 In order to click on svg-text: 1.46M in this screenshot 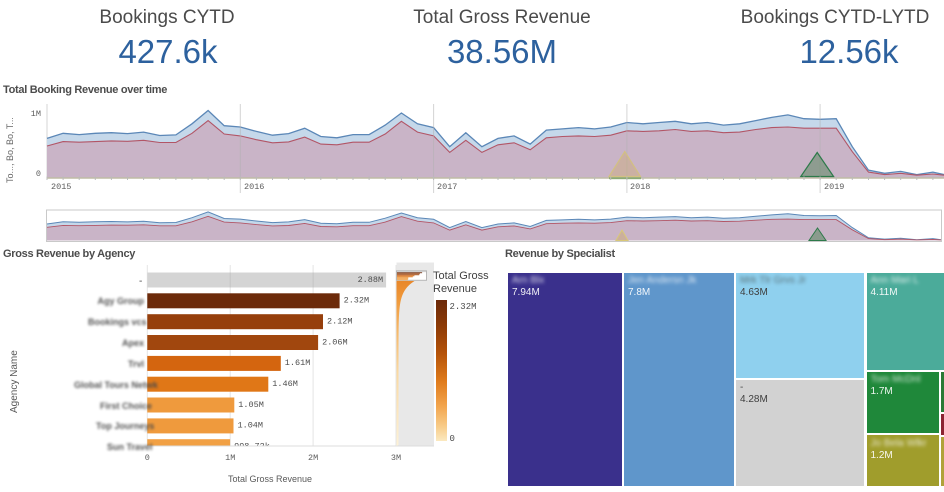, I will do `click(285, 384)`.